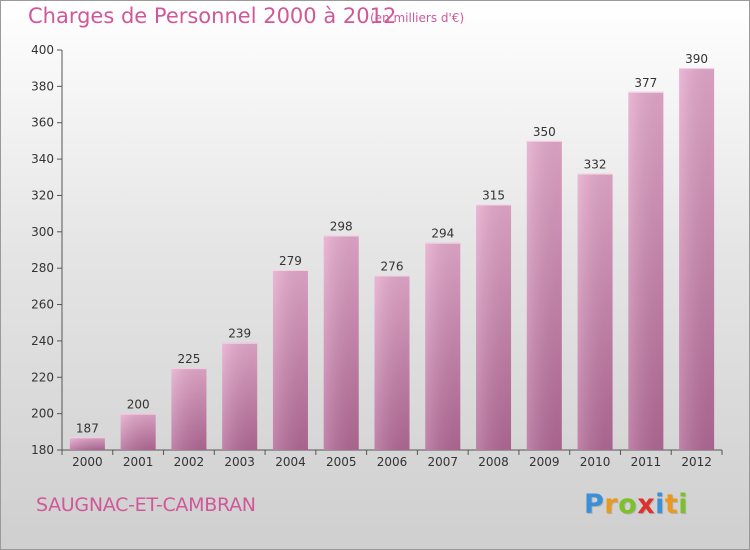 This screenshot has height=550, width=750. Describe the element at coordinates (645, 83) in the screenshot. I see `data-label: 377` at that location.